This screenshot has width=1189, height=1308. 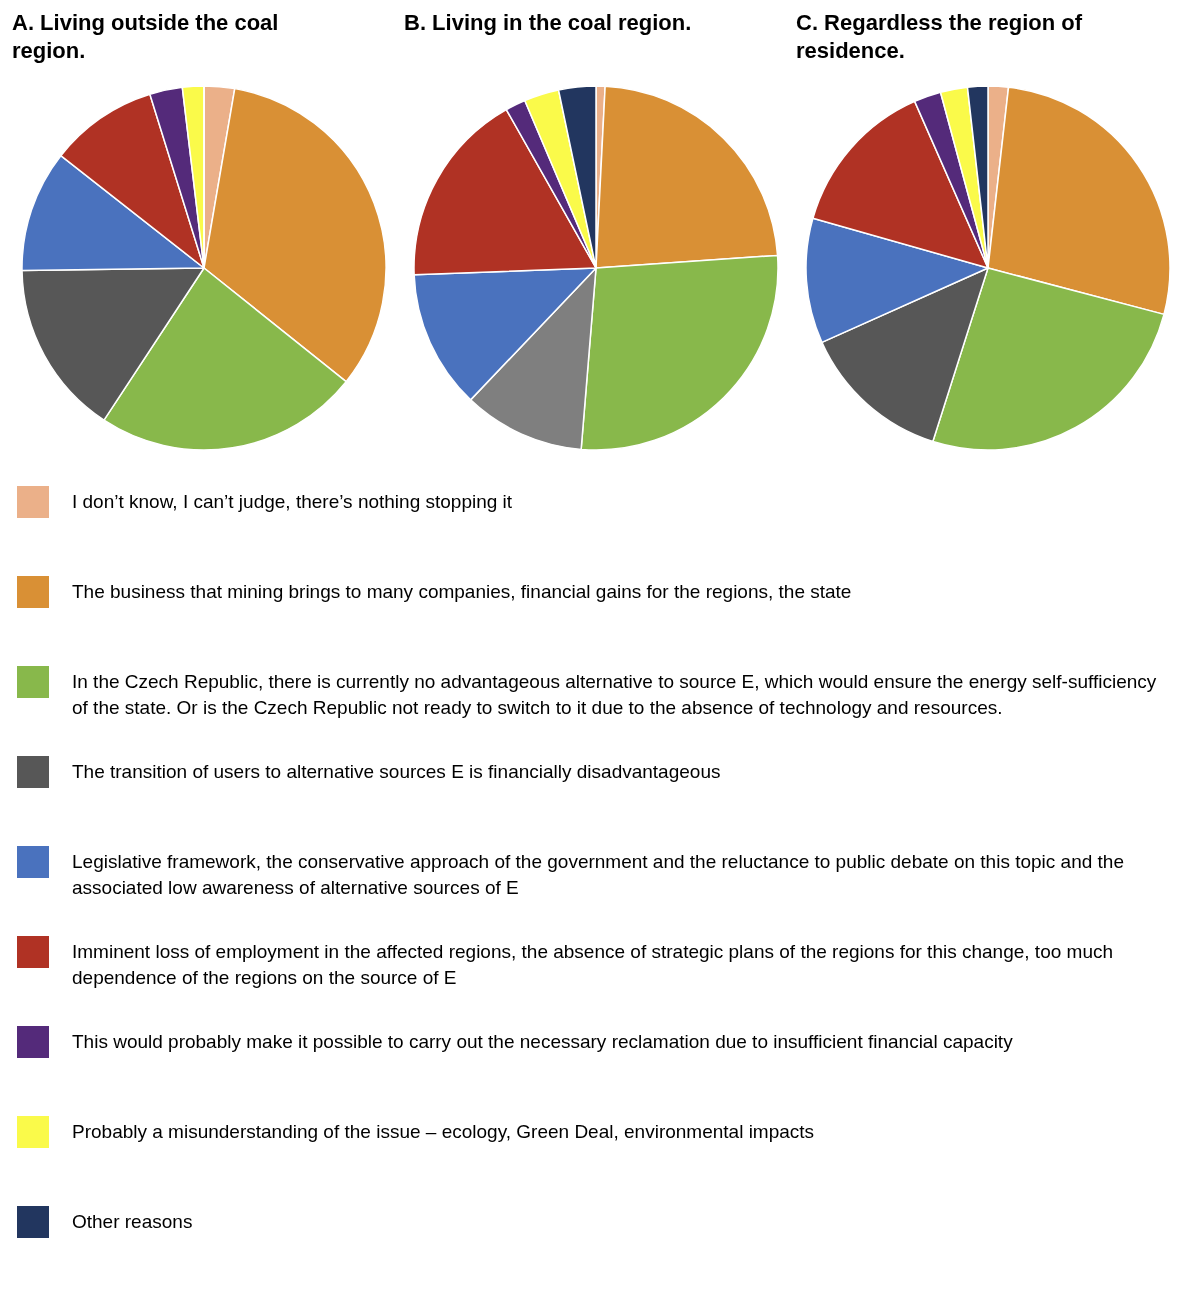 I want to click on legend-label: I don’t know, I can’t judge, there’s nothing stopping it, so click(x=292, y=501).